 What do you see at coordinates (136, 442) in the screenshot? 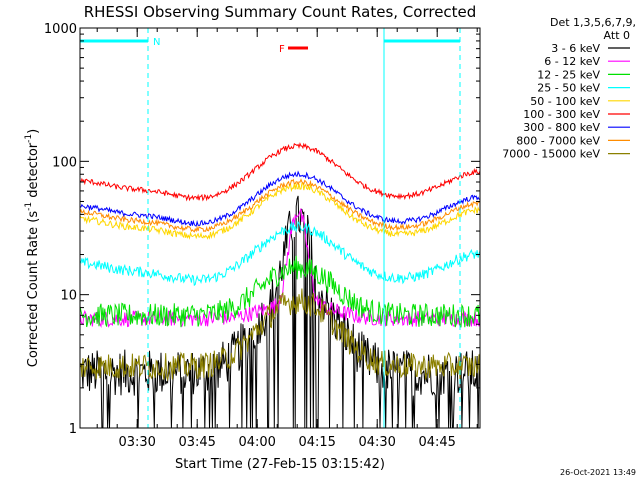
I see `x-tick-label: 03:30` at bounding box center [136, 442].